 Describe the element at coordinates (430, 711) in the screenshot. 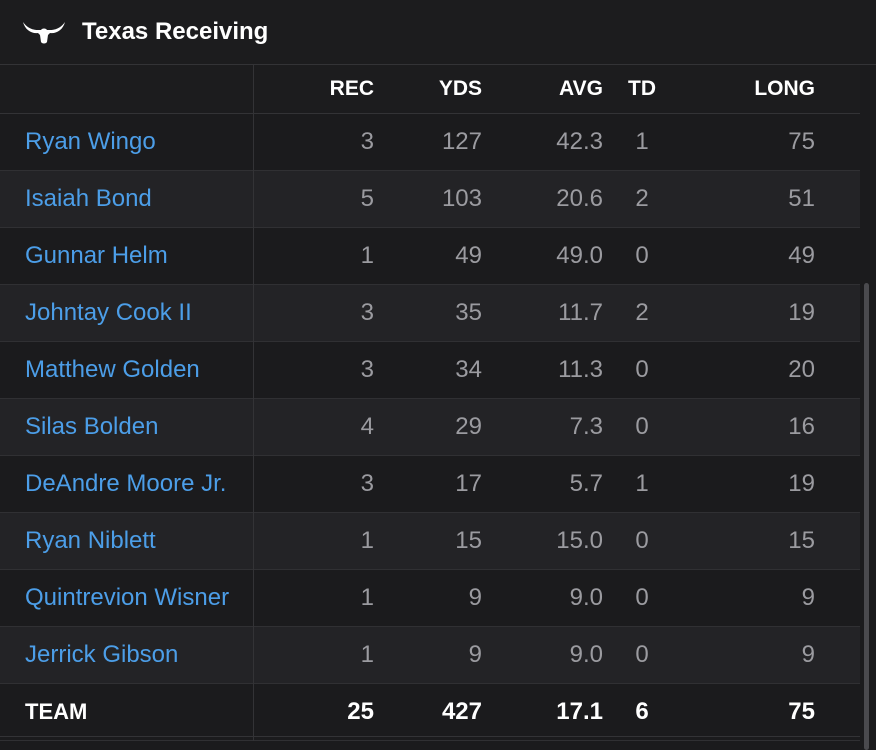

I see `team-total-row: TEAM 25 427 17.1 6 75` at that location.